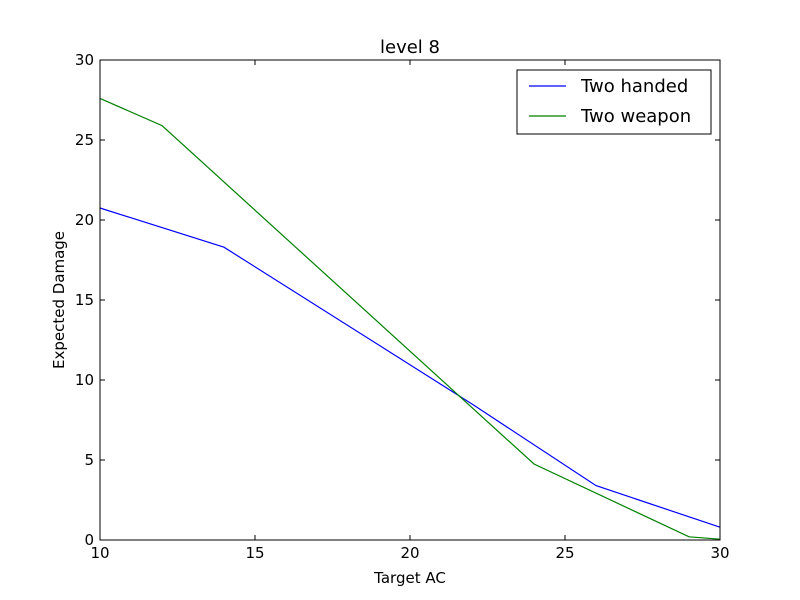 This screenshot has width=800, height=600. I want to click on chart-title: level 8, so click(410, 47).